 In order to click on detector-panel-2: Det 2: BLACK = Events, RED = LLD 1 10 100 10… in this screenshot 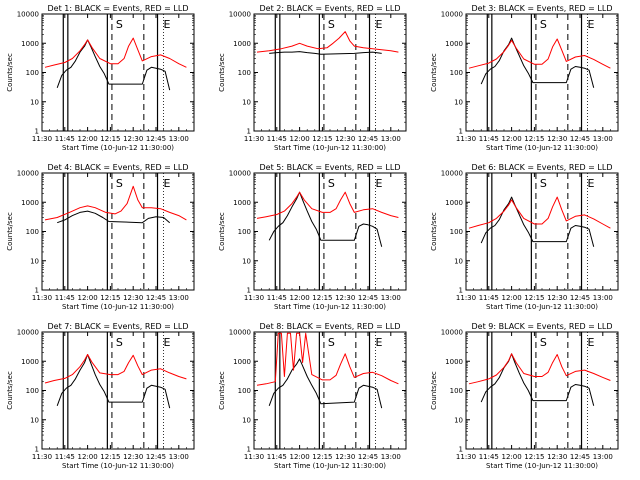, I will do `click(312, 78)`.